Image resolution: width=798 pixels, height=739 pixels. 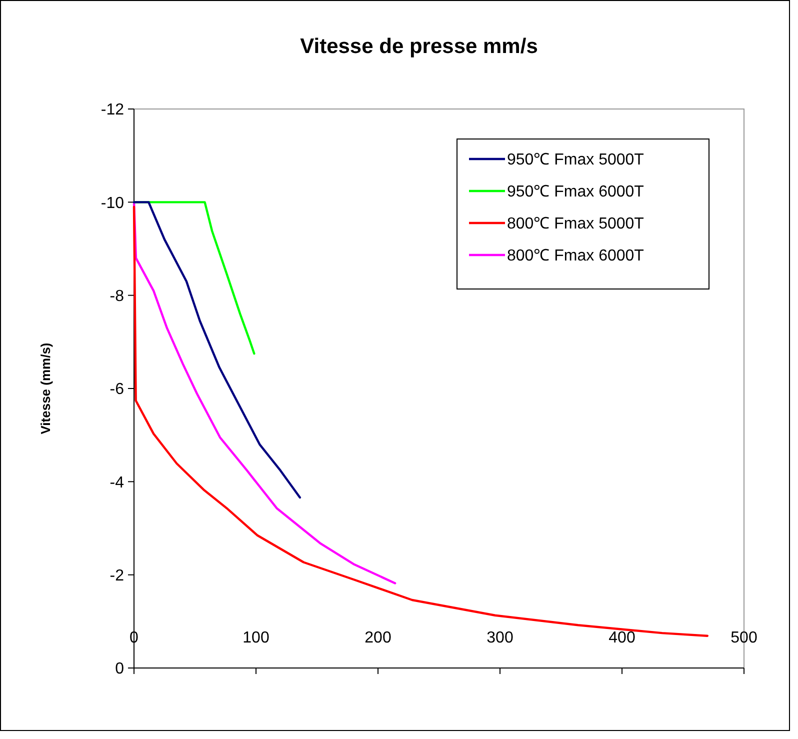 What do you see at coordinates (575, 192) in the screenshot?
I see `legend-label: 950℃ Fmax 6000T` at bounding box center [575, 192].